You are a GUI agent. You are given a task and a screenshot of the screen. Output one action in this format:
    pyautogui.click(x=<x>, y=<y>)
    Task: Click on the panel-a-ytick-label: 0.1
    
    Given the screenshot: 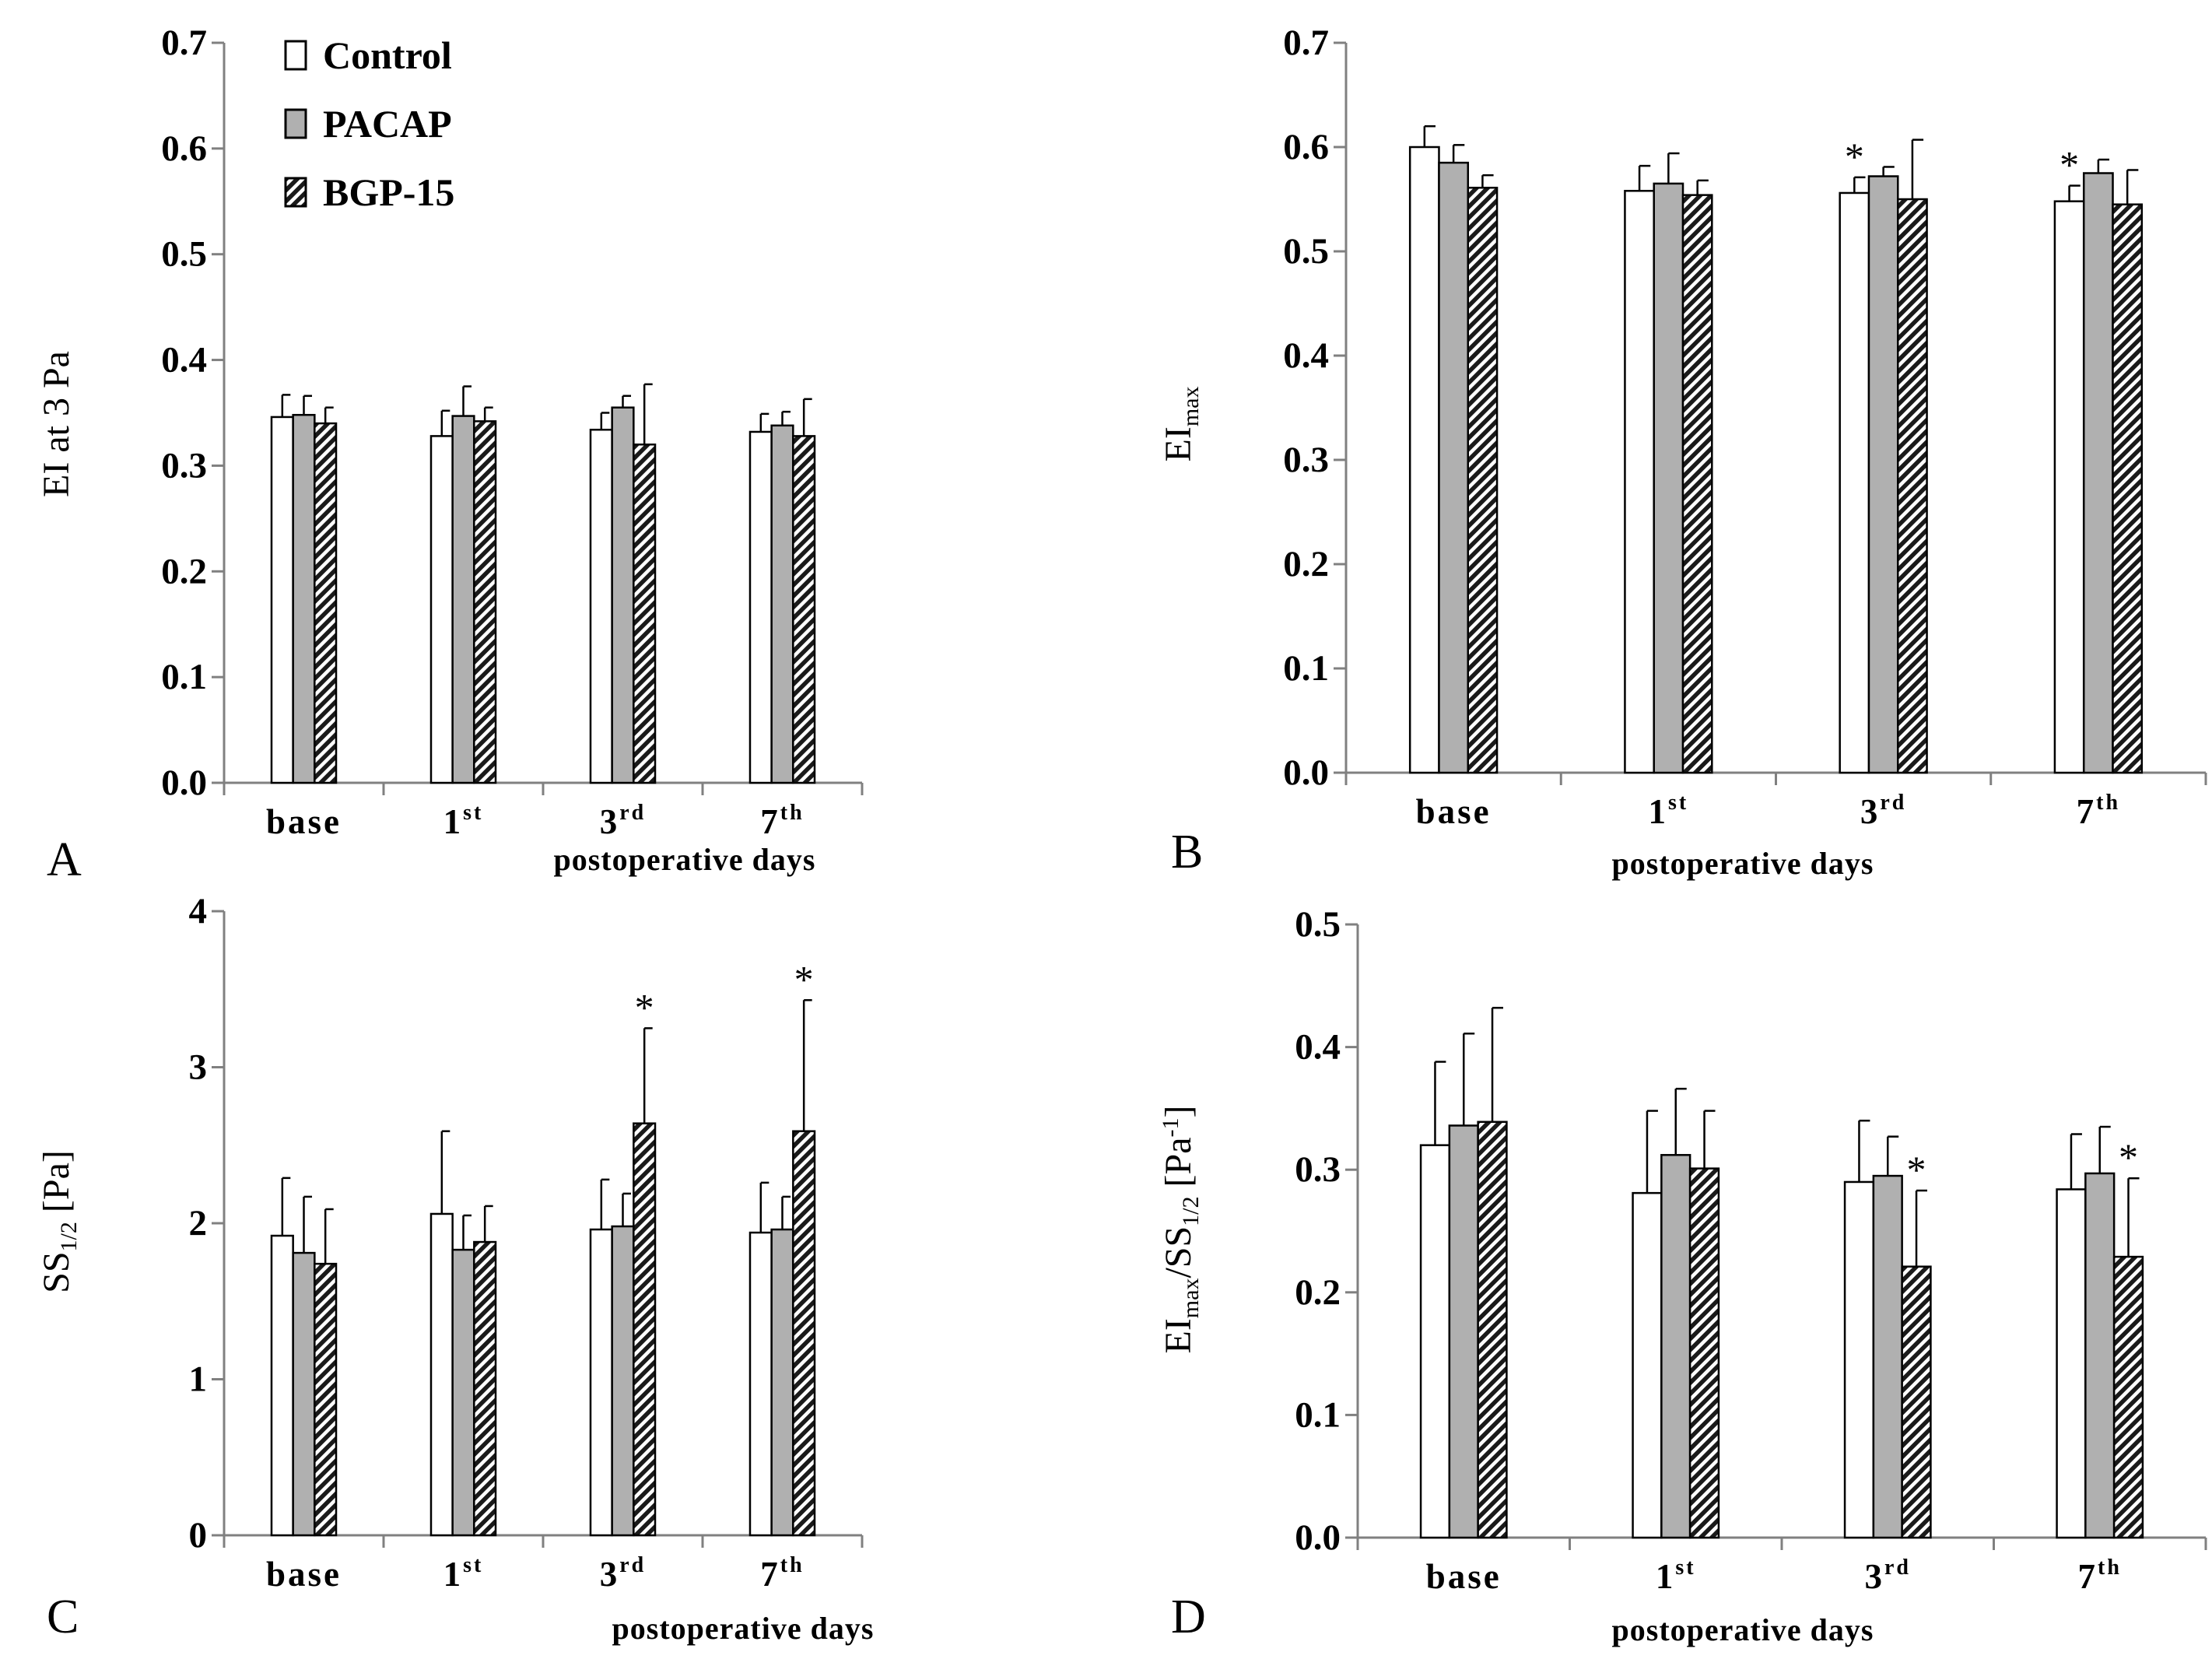 What is the action you would take?
    pyautogui.click(x=184, y=677)
    